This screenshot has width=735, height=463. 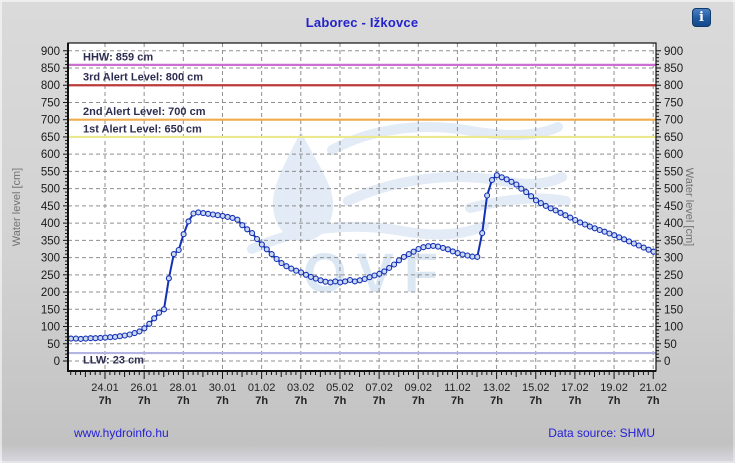 I want to click on data-source-label: Data source: SHMU, so click(x=601, y=433).